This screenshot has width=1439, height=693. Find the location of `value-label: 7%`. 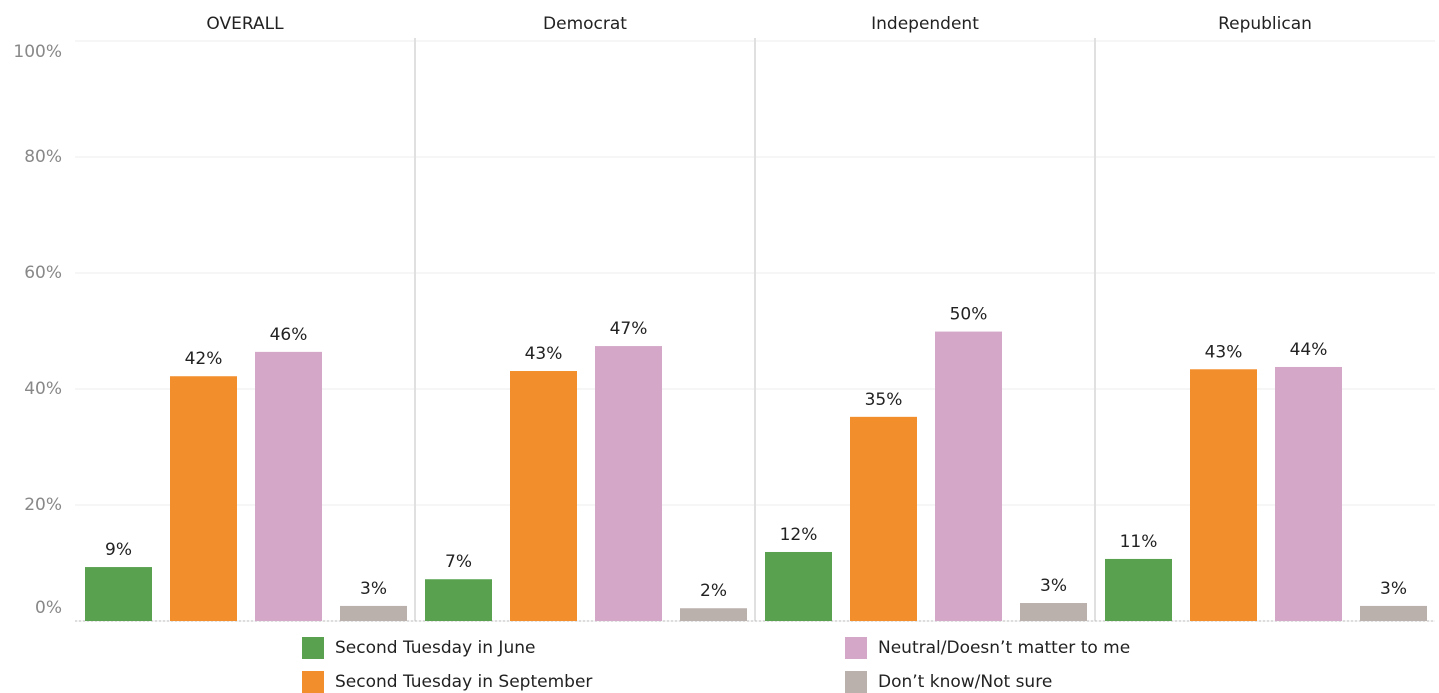

value-label: 7% is located at coordinates (458, 562).